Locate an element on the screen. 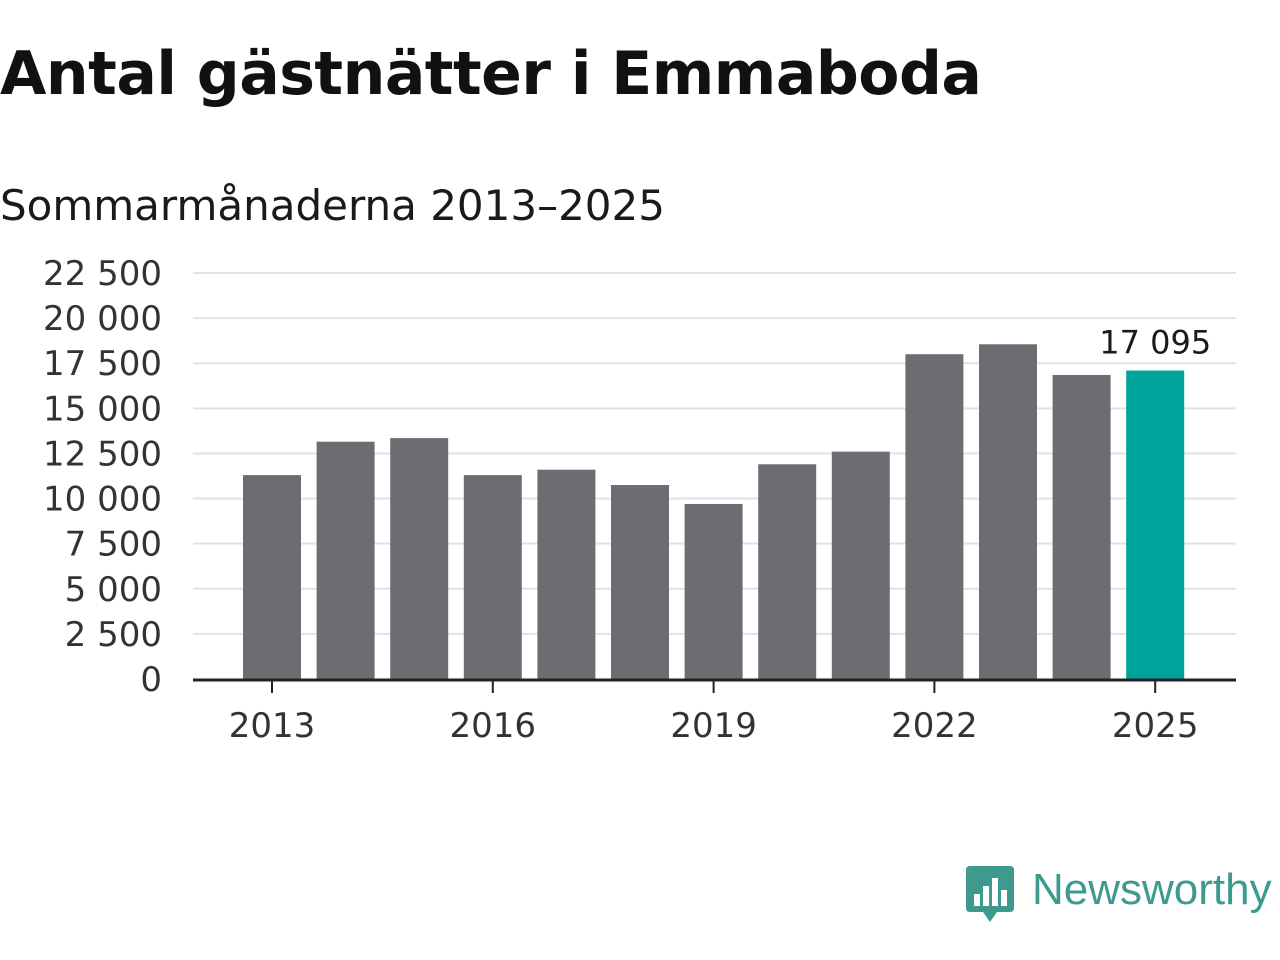 The width and height of the screenshot is (1280, 960). y-tick-label: 7 500 is located at coordinates (113, 545).